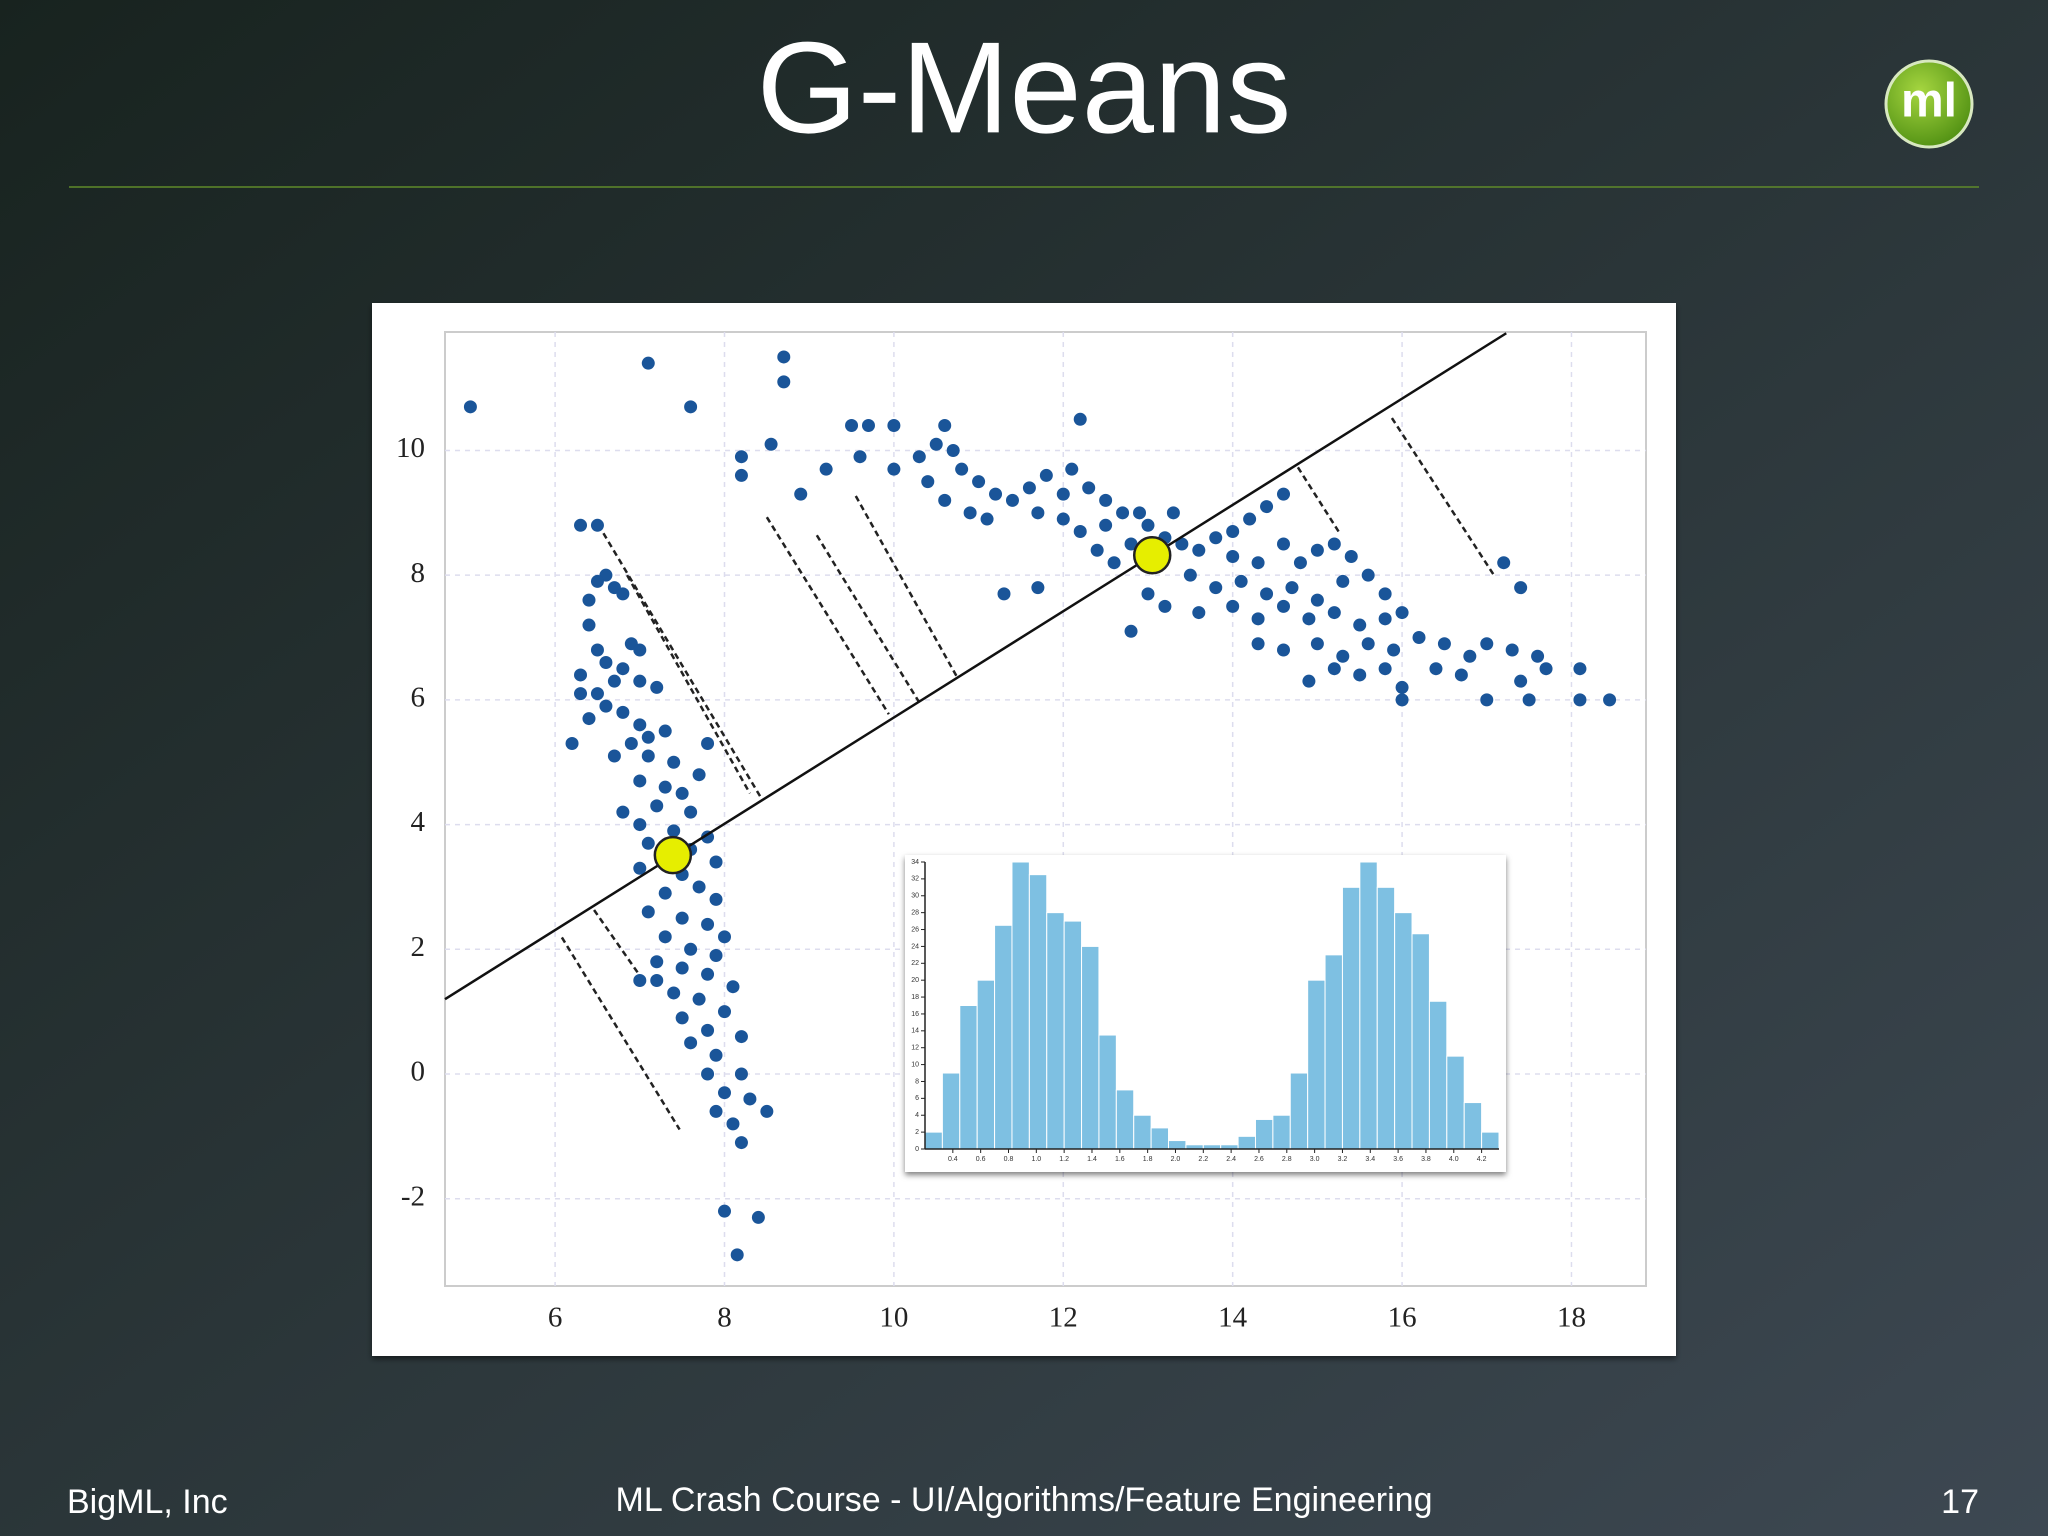 The width and height of the screenshot is (2048, 1536). Describe the element at coordinates (915, 862) in the screenshot. I see `y-tick-label: 34` at that location.